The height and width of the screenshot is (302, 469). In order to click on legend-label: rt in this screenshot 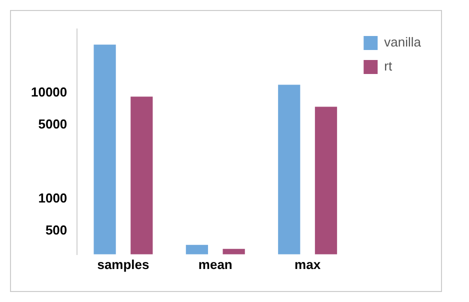, I will do `click(388, 66)`.